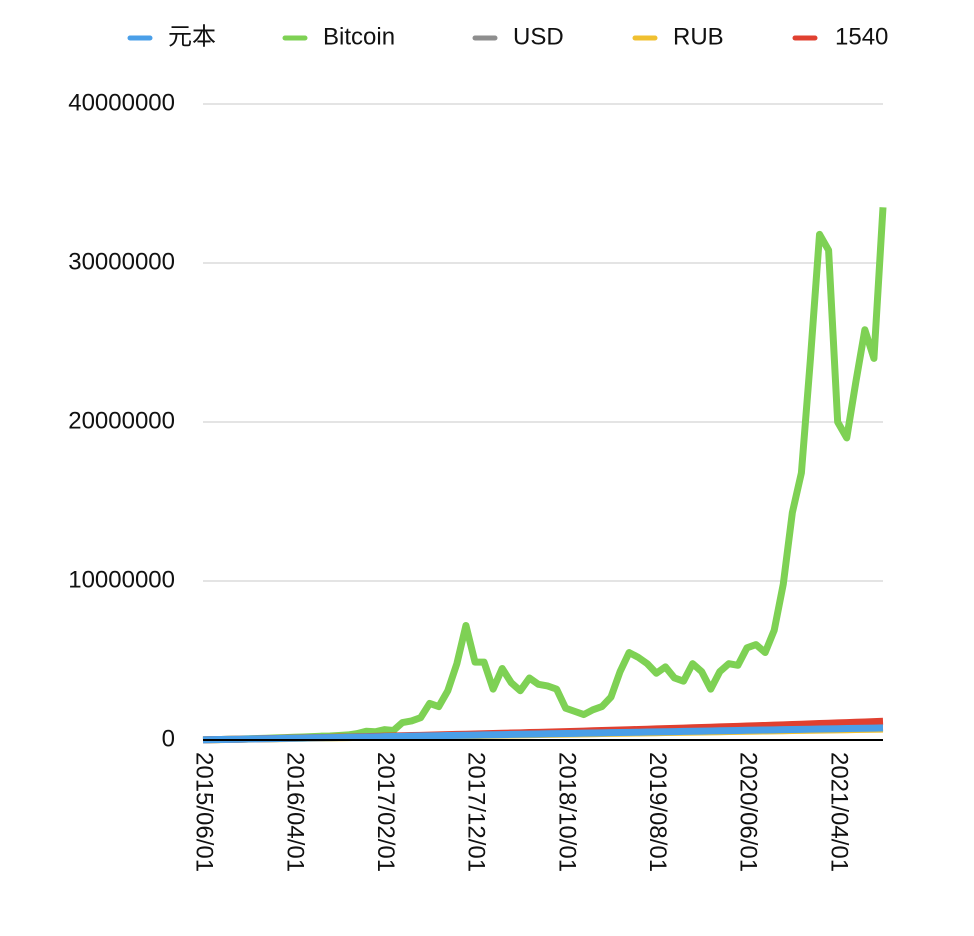 Image resolution: width=974 pixels, height=936 pixels. What do you see at coordinates (698, 36) in the screenshot?
I see `legend-label: RUB` at bounding box center [698, 36].